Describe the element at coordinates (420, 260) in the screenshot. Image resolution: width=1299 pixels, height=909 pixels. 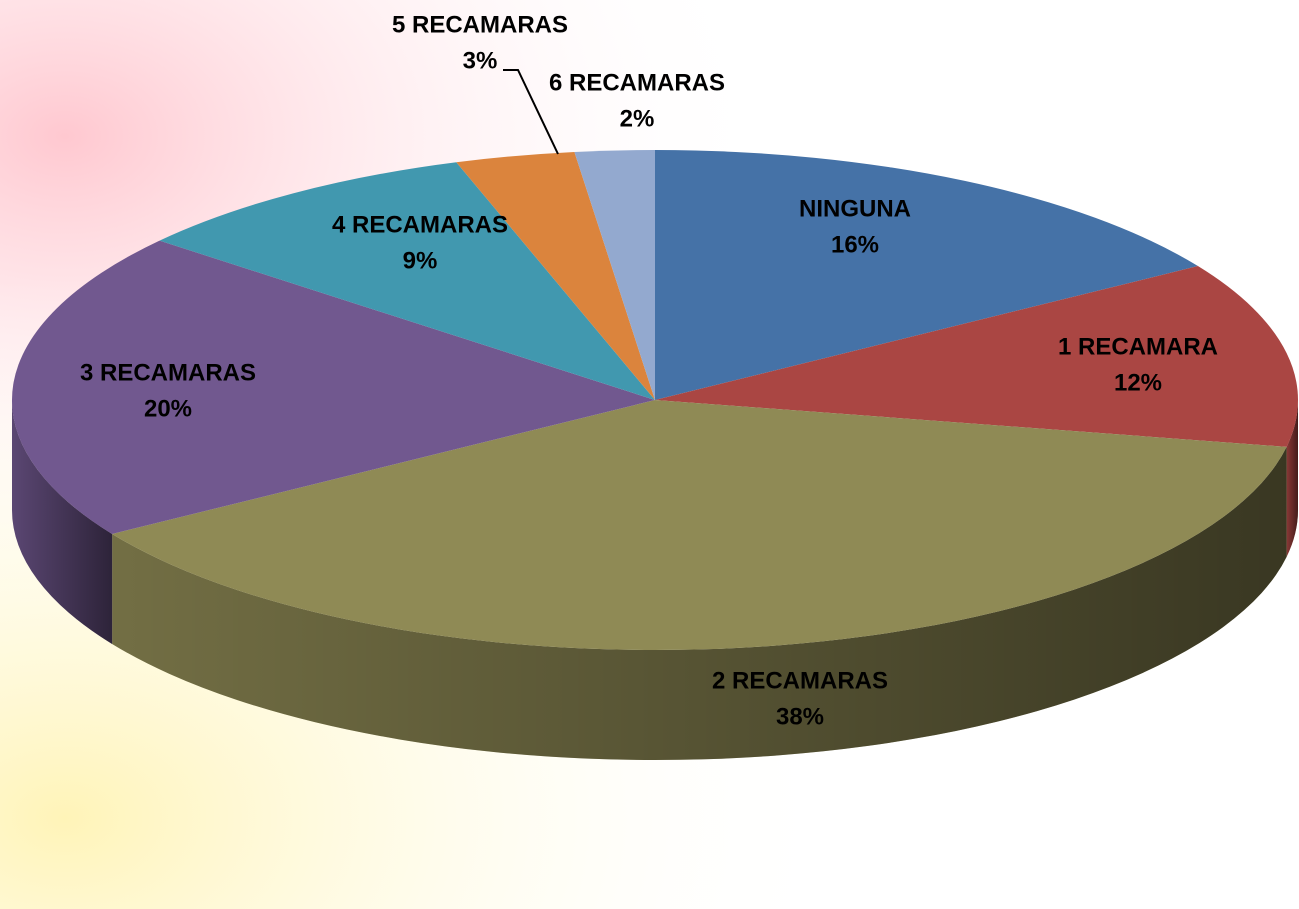
I see `slice-value-label: 9%` at that location.